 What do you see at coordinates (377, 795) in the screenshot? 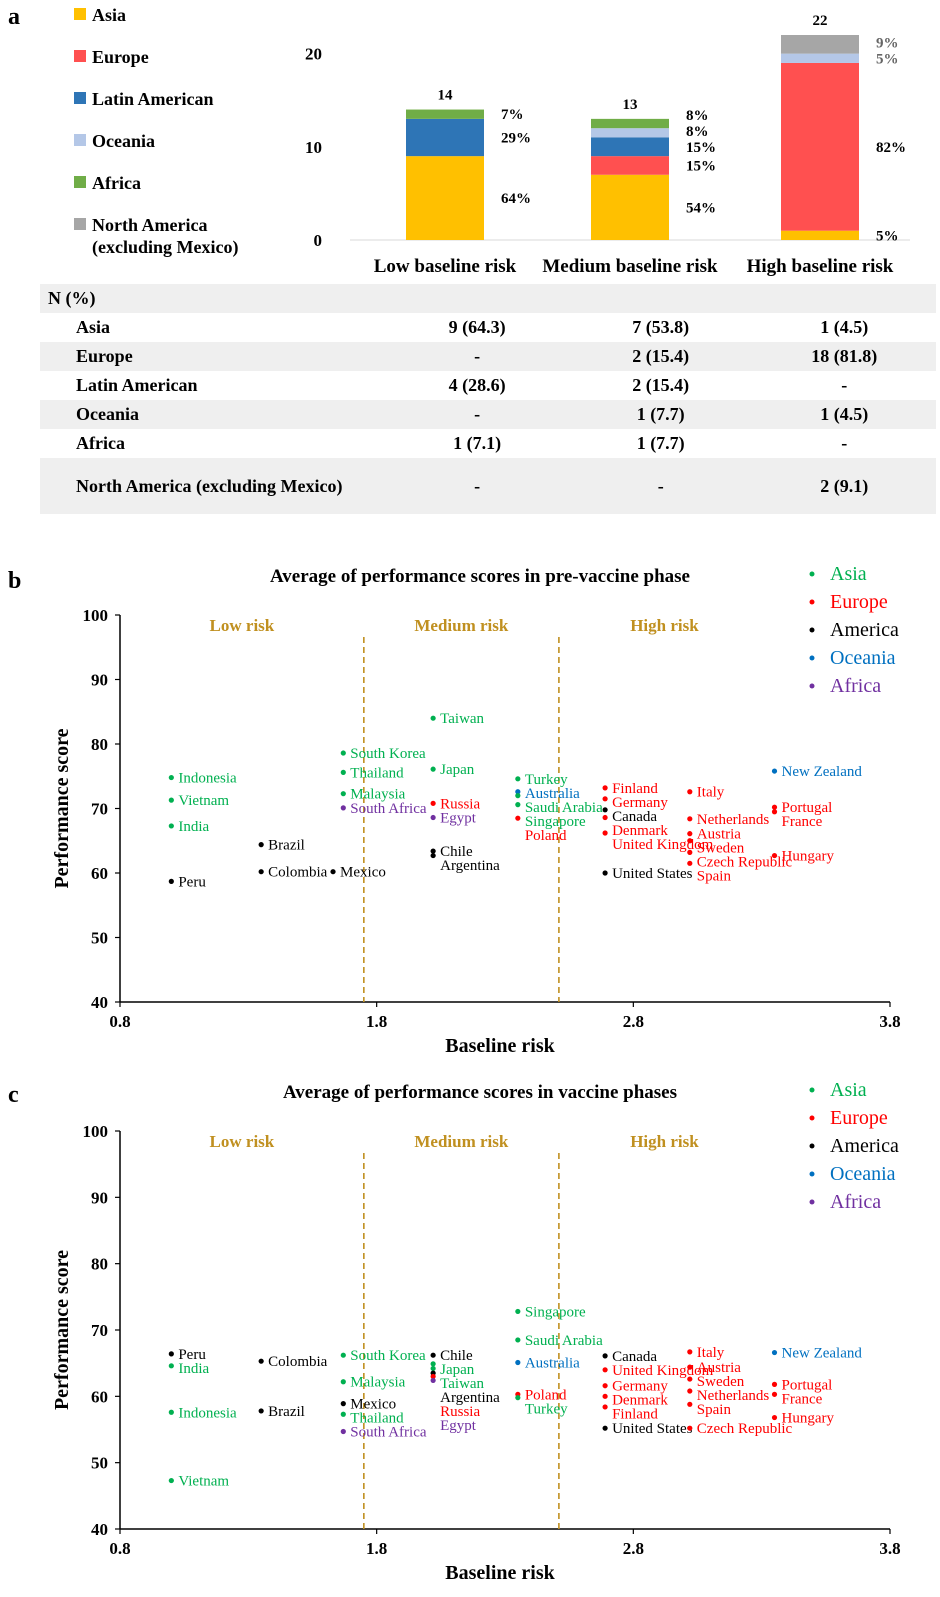
I see `data-point-label: Malaysia` at bounding box center [377, 795].